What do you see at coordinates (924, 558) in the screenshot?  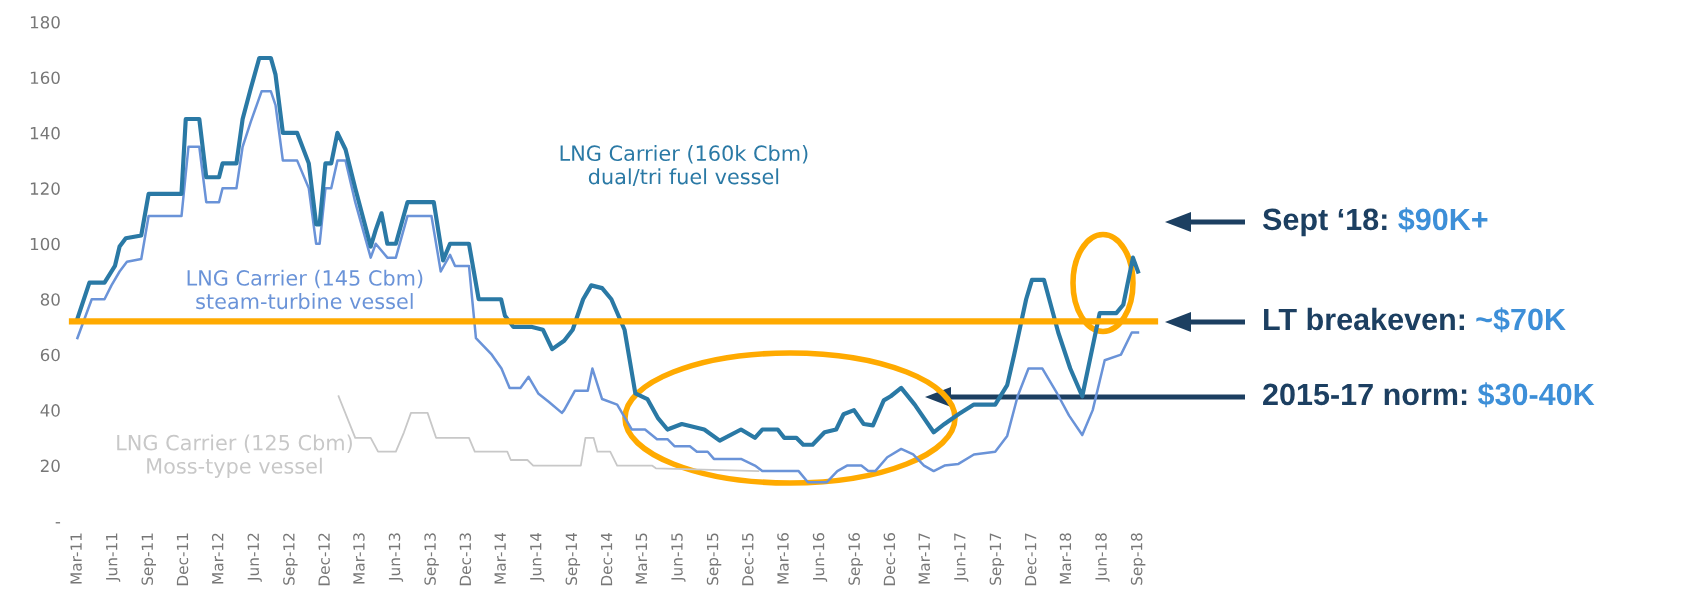 I see `x-tick-label: Mar-17` at bounding box center [924, 558].